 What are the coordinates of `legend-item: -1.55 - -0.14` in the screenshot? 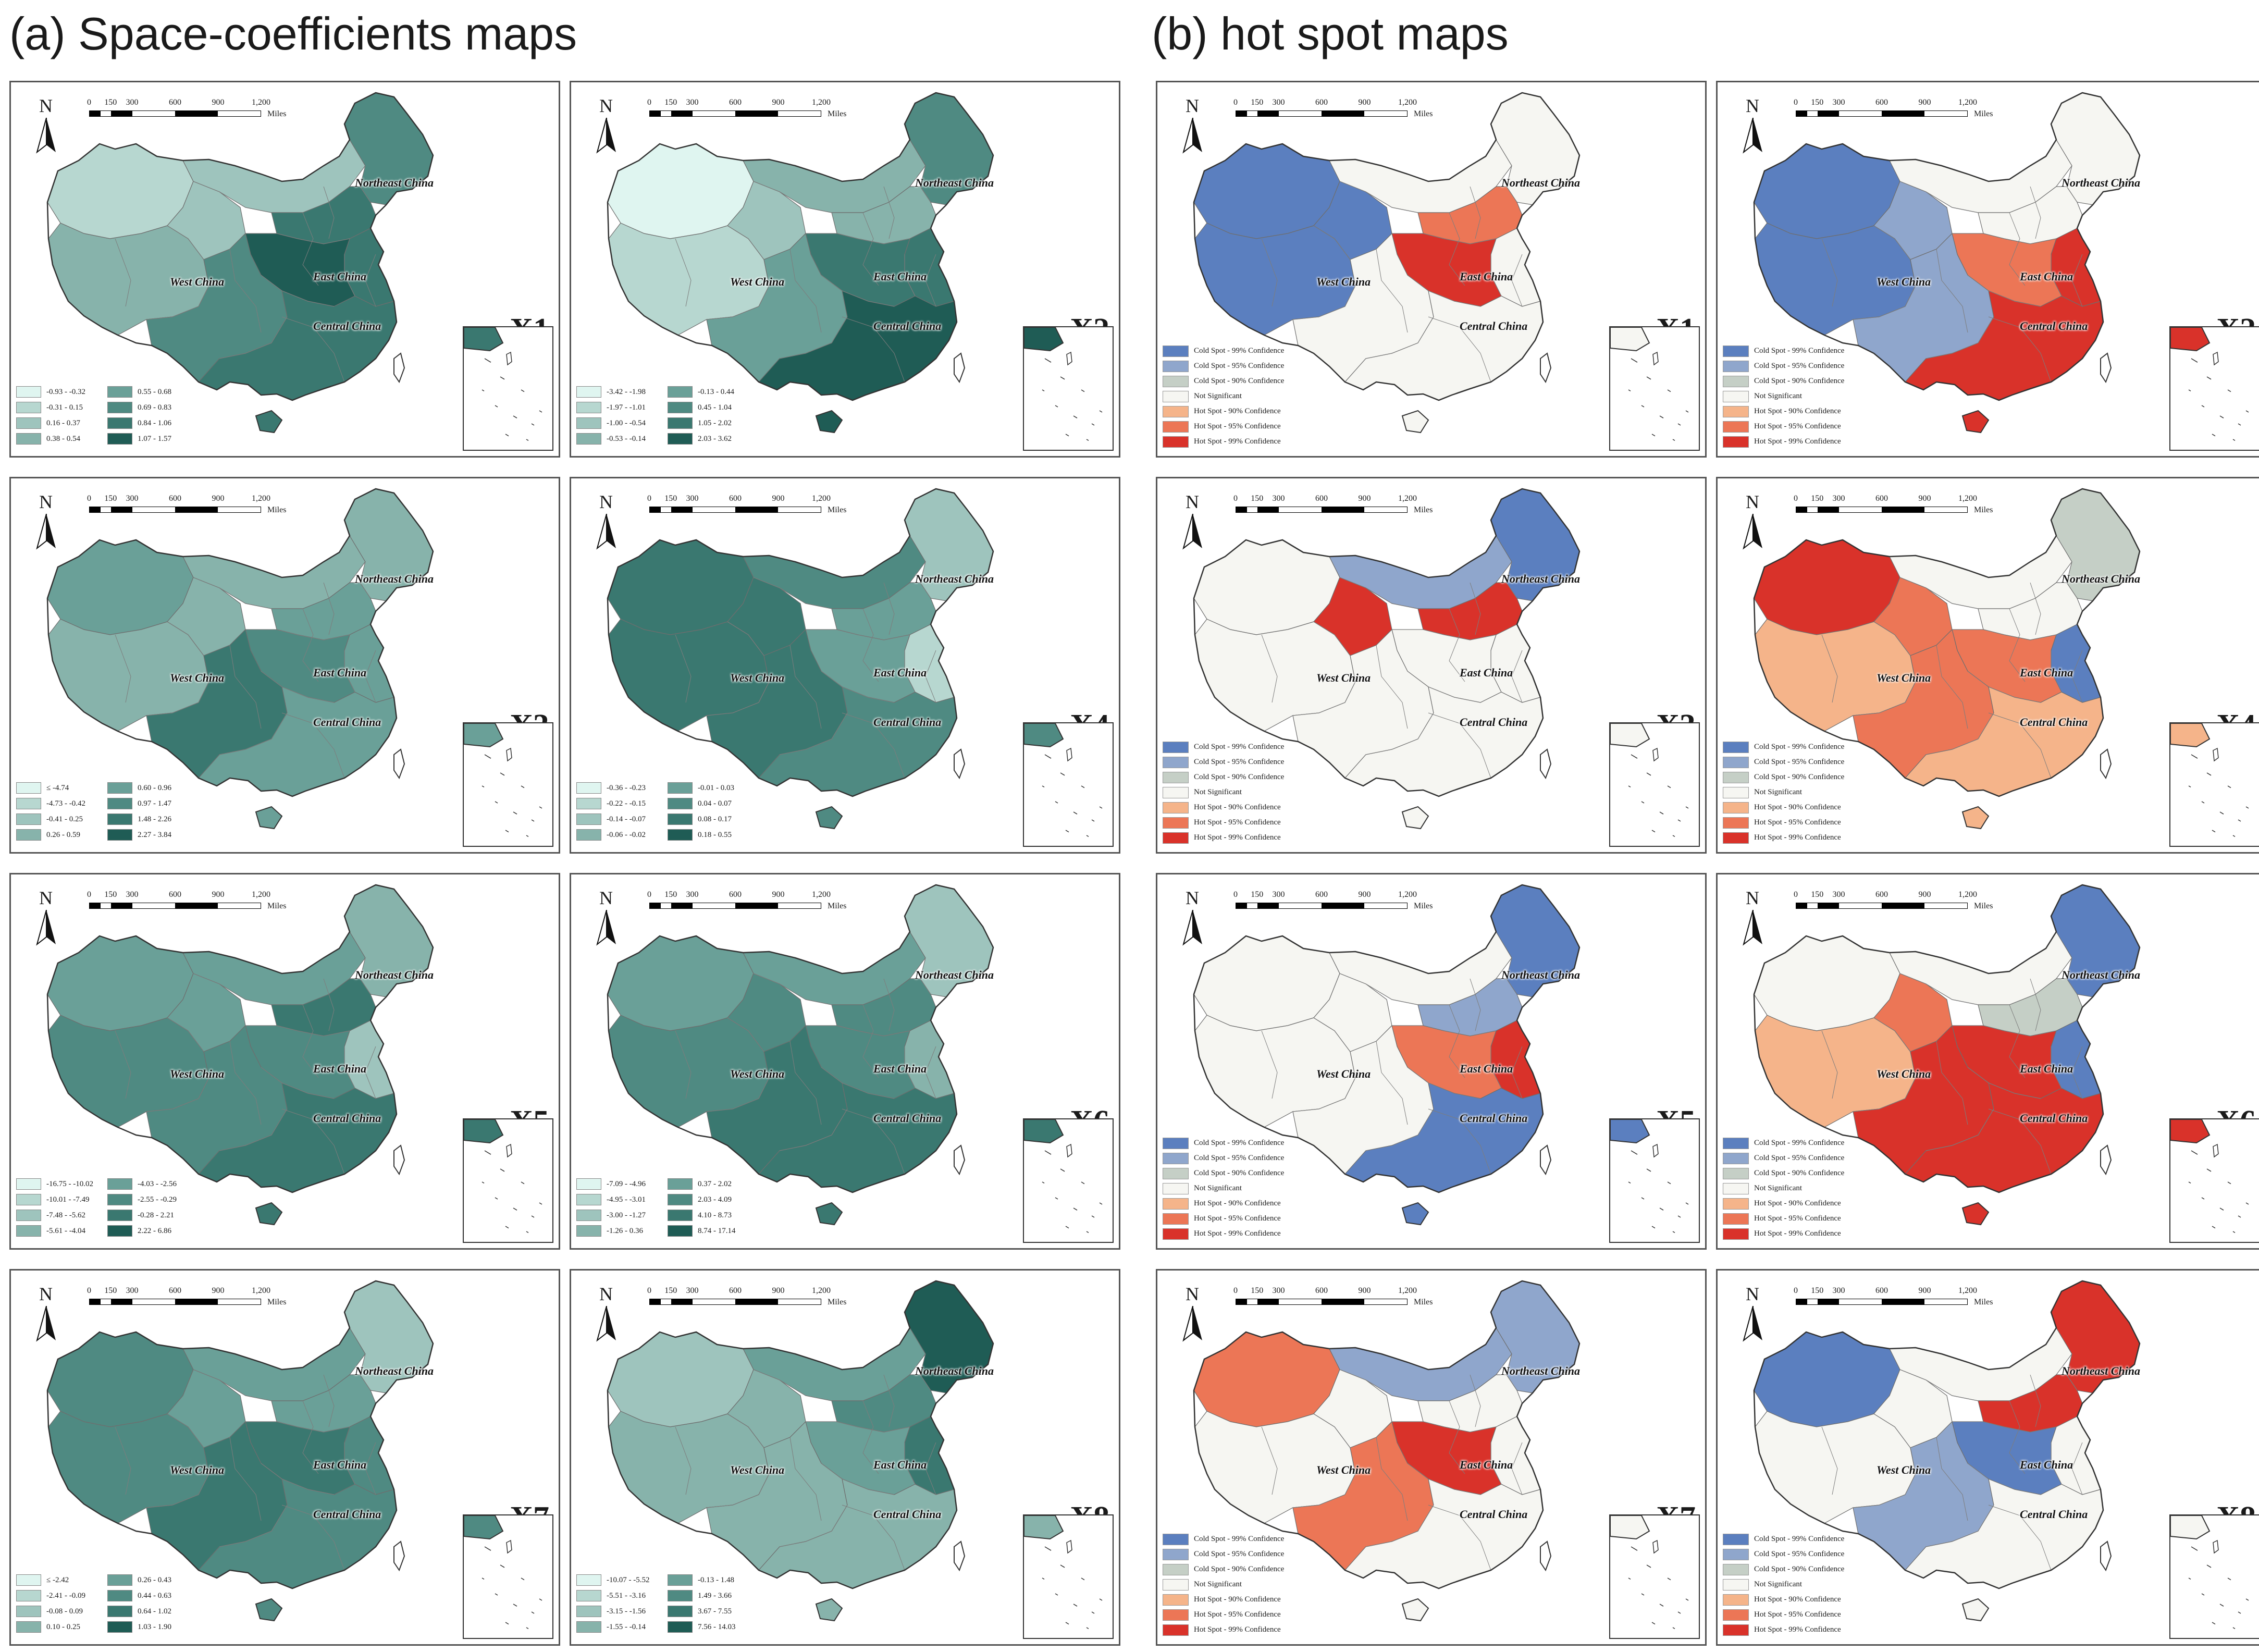 It's located at (619, 1627).